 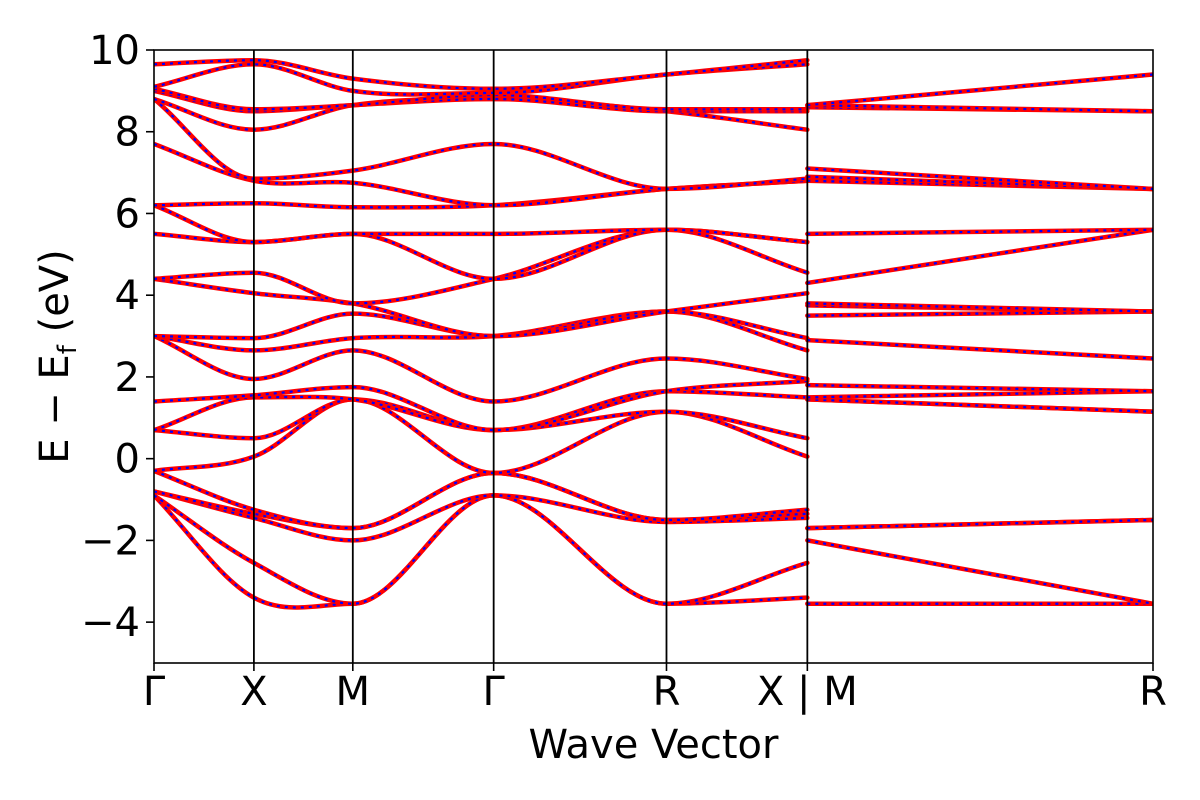 I want to click on x-tick-label-4: R, so click(x=667, y=692).